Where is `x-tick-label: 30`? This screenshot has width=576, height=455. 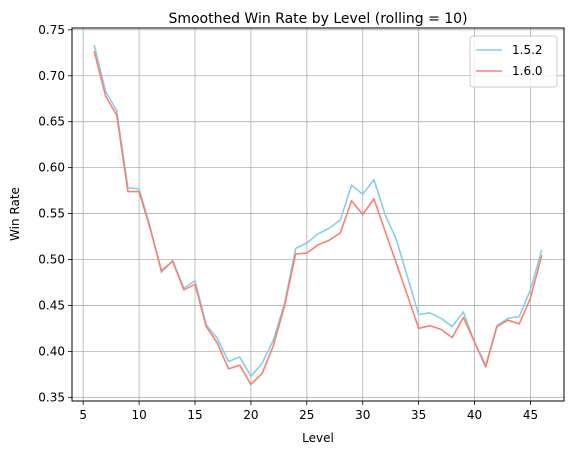 x-tick-label: 30 is located at coordinates (362, 415).